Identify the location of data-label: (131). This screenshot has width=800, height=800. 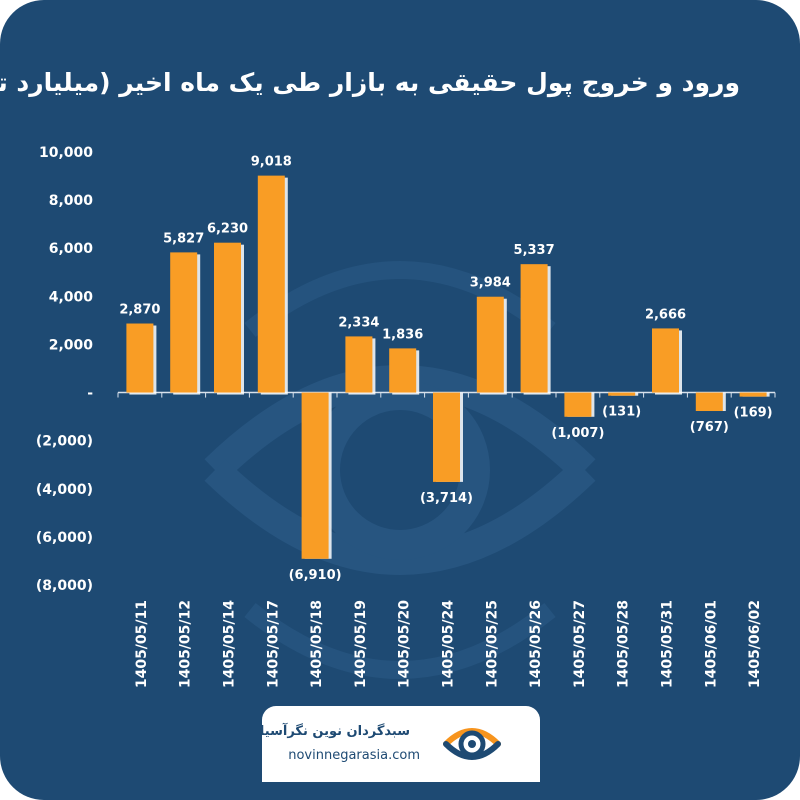
(621, 412).